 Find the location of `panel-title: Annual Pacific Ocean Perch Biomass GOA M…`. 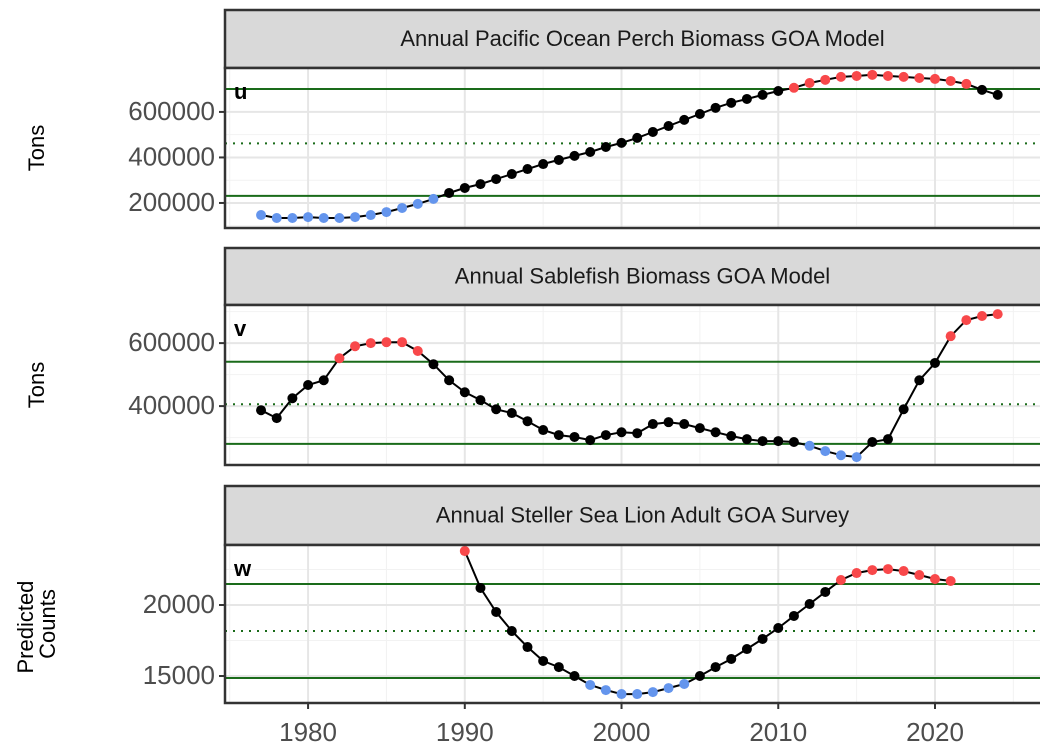

panel-title: Annual Pacific Ocean Perch Biomass GOA M… is located at coordinates (642, 38).